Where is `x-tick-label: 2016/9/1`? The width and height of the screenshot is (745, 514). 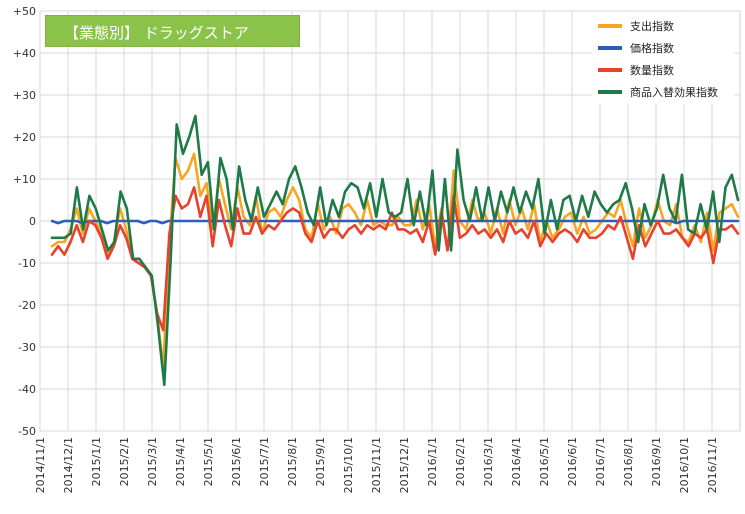
x-tick-label: 2016/9/1 is located at coordinates (656, 461).